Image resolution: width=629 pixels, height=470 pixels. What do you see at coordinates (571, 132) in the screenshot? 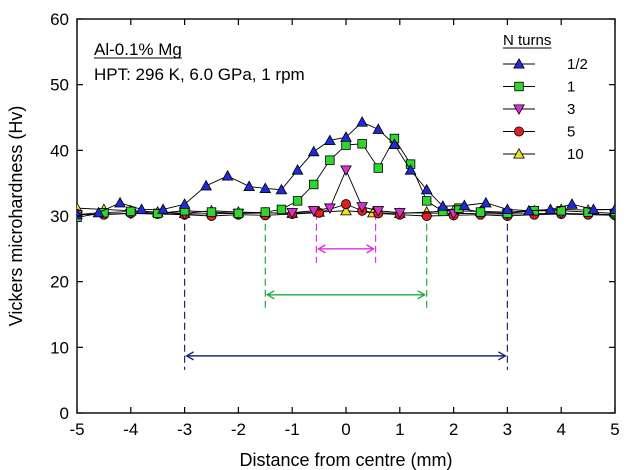
I see `legend-label: 5` at bounding box center [571, 132].